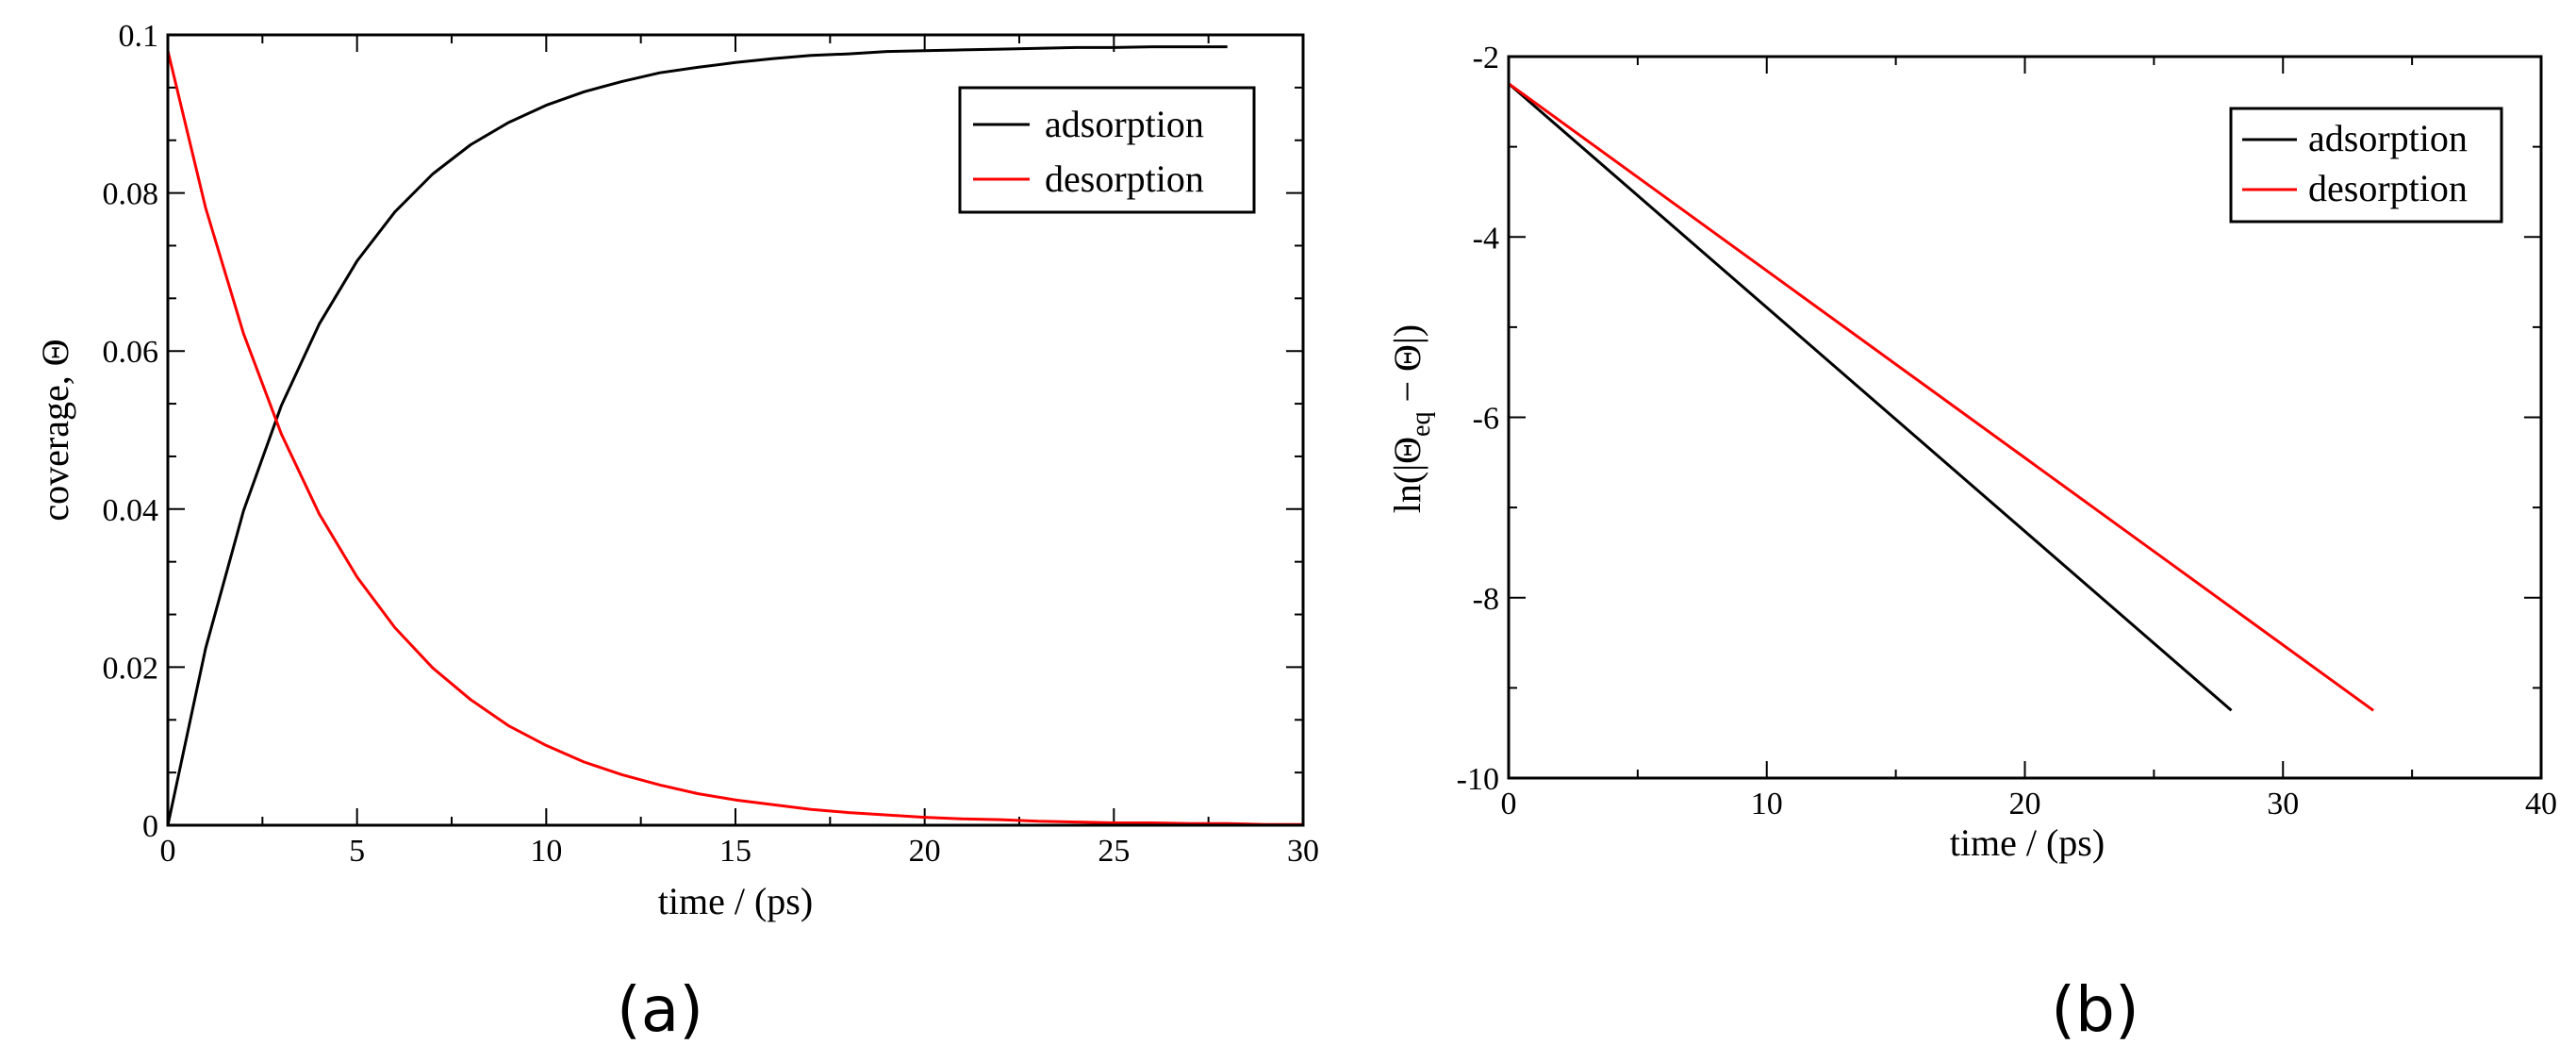  What do you see at coordinates (139, 37) in the screenshot?
I see `a-y-tick-label: 0.1` at bounding box center [139, 37].